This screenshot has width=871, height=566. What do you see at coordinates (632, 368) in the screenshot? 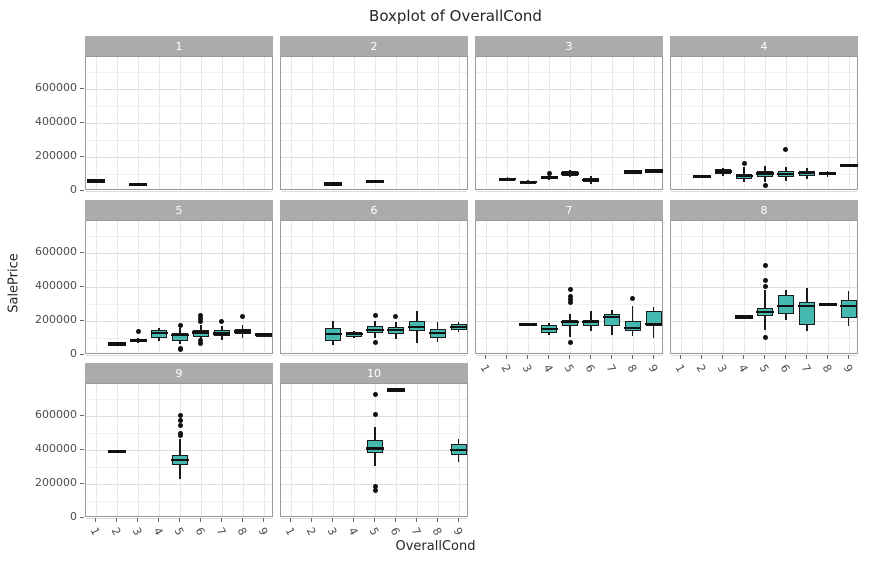
I see `x-tick-label: 8` at bounding box center [632, 368].